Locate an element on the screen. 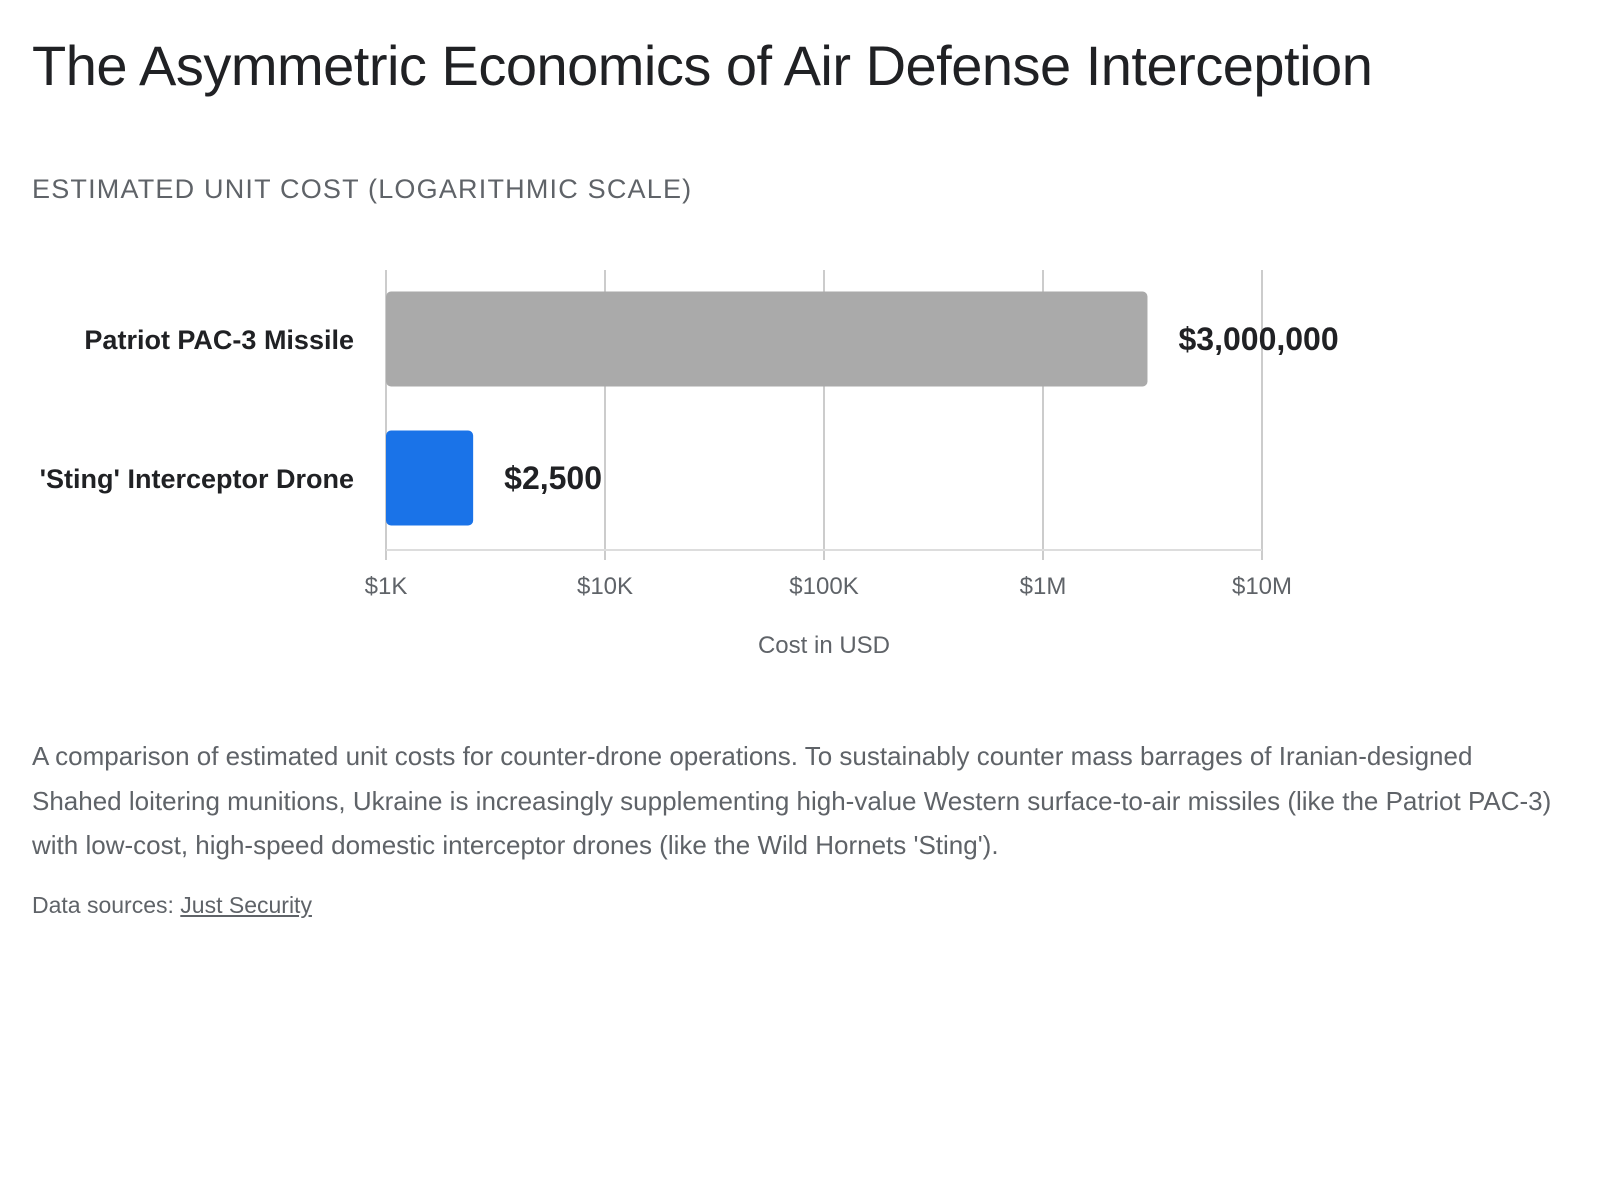 This screenshot has height=1200, width=1600. category-label: 'Sting' Interceptor Drone is located at coordinates (197, 479).